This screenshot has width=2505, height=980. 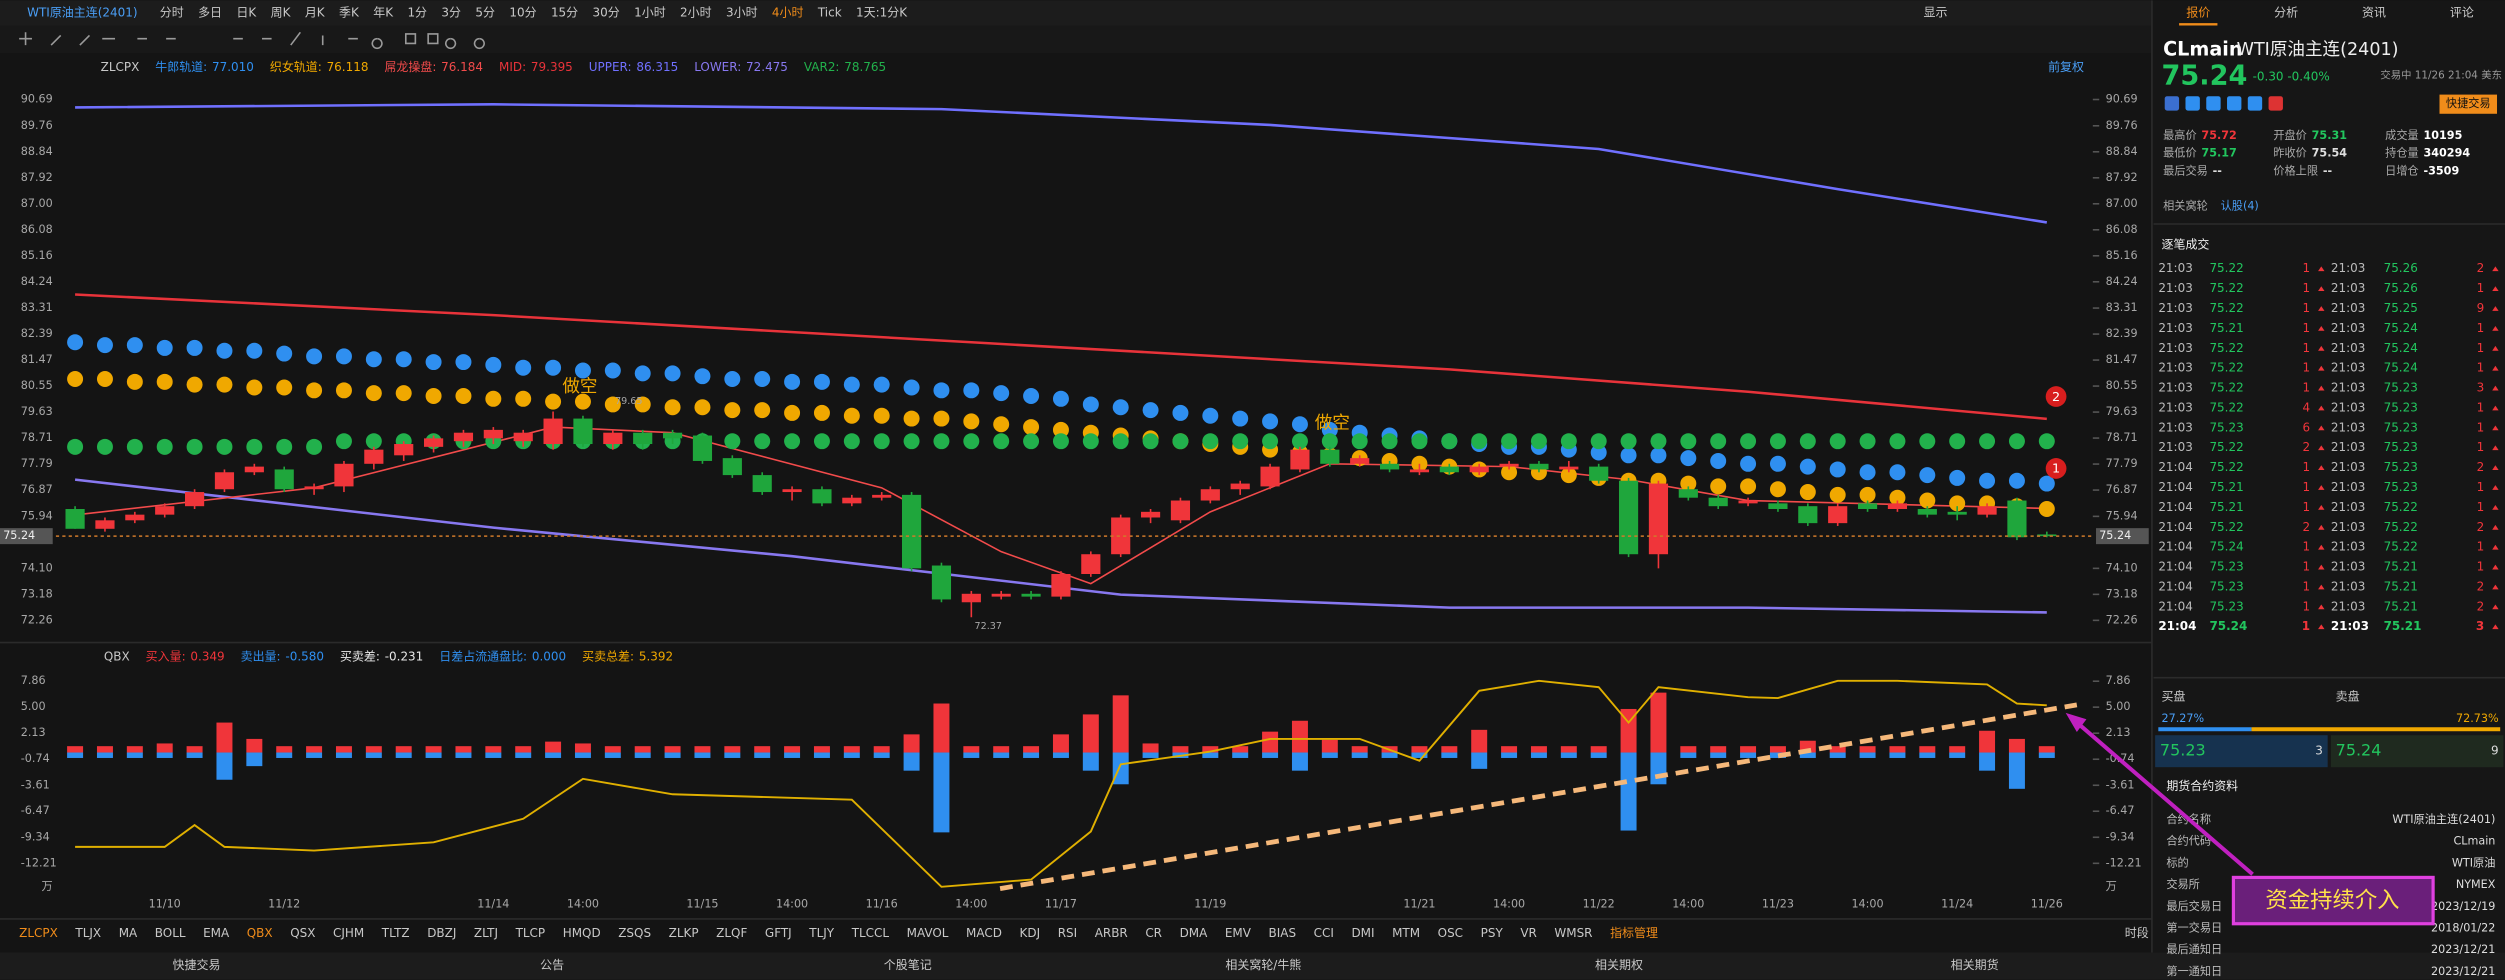 What do you see at coordinates (2481, 388) in the screenshot?
I see `tick-qty: 3` at bounding box center [2481, 388].